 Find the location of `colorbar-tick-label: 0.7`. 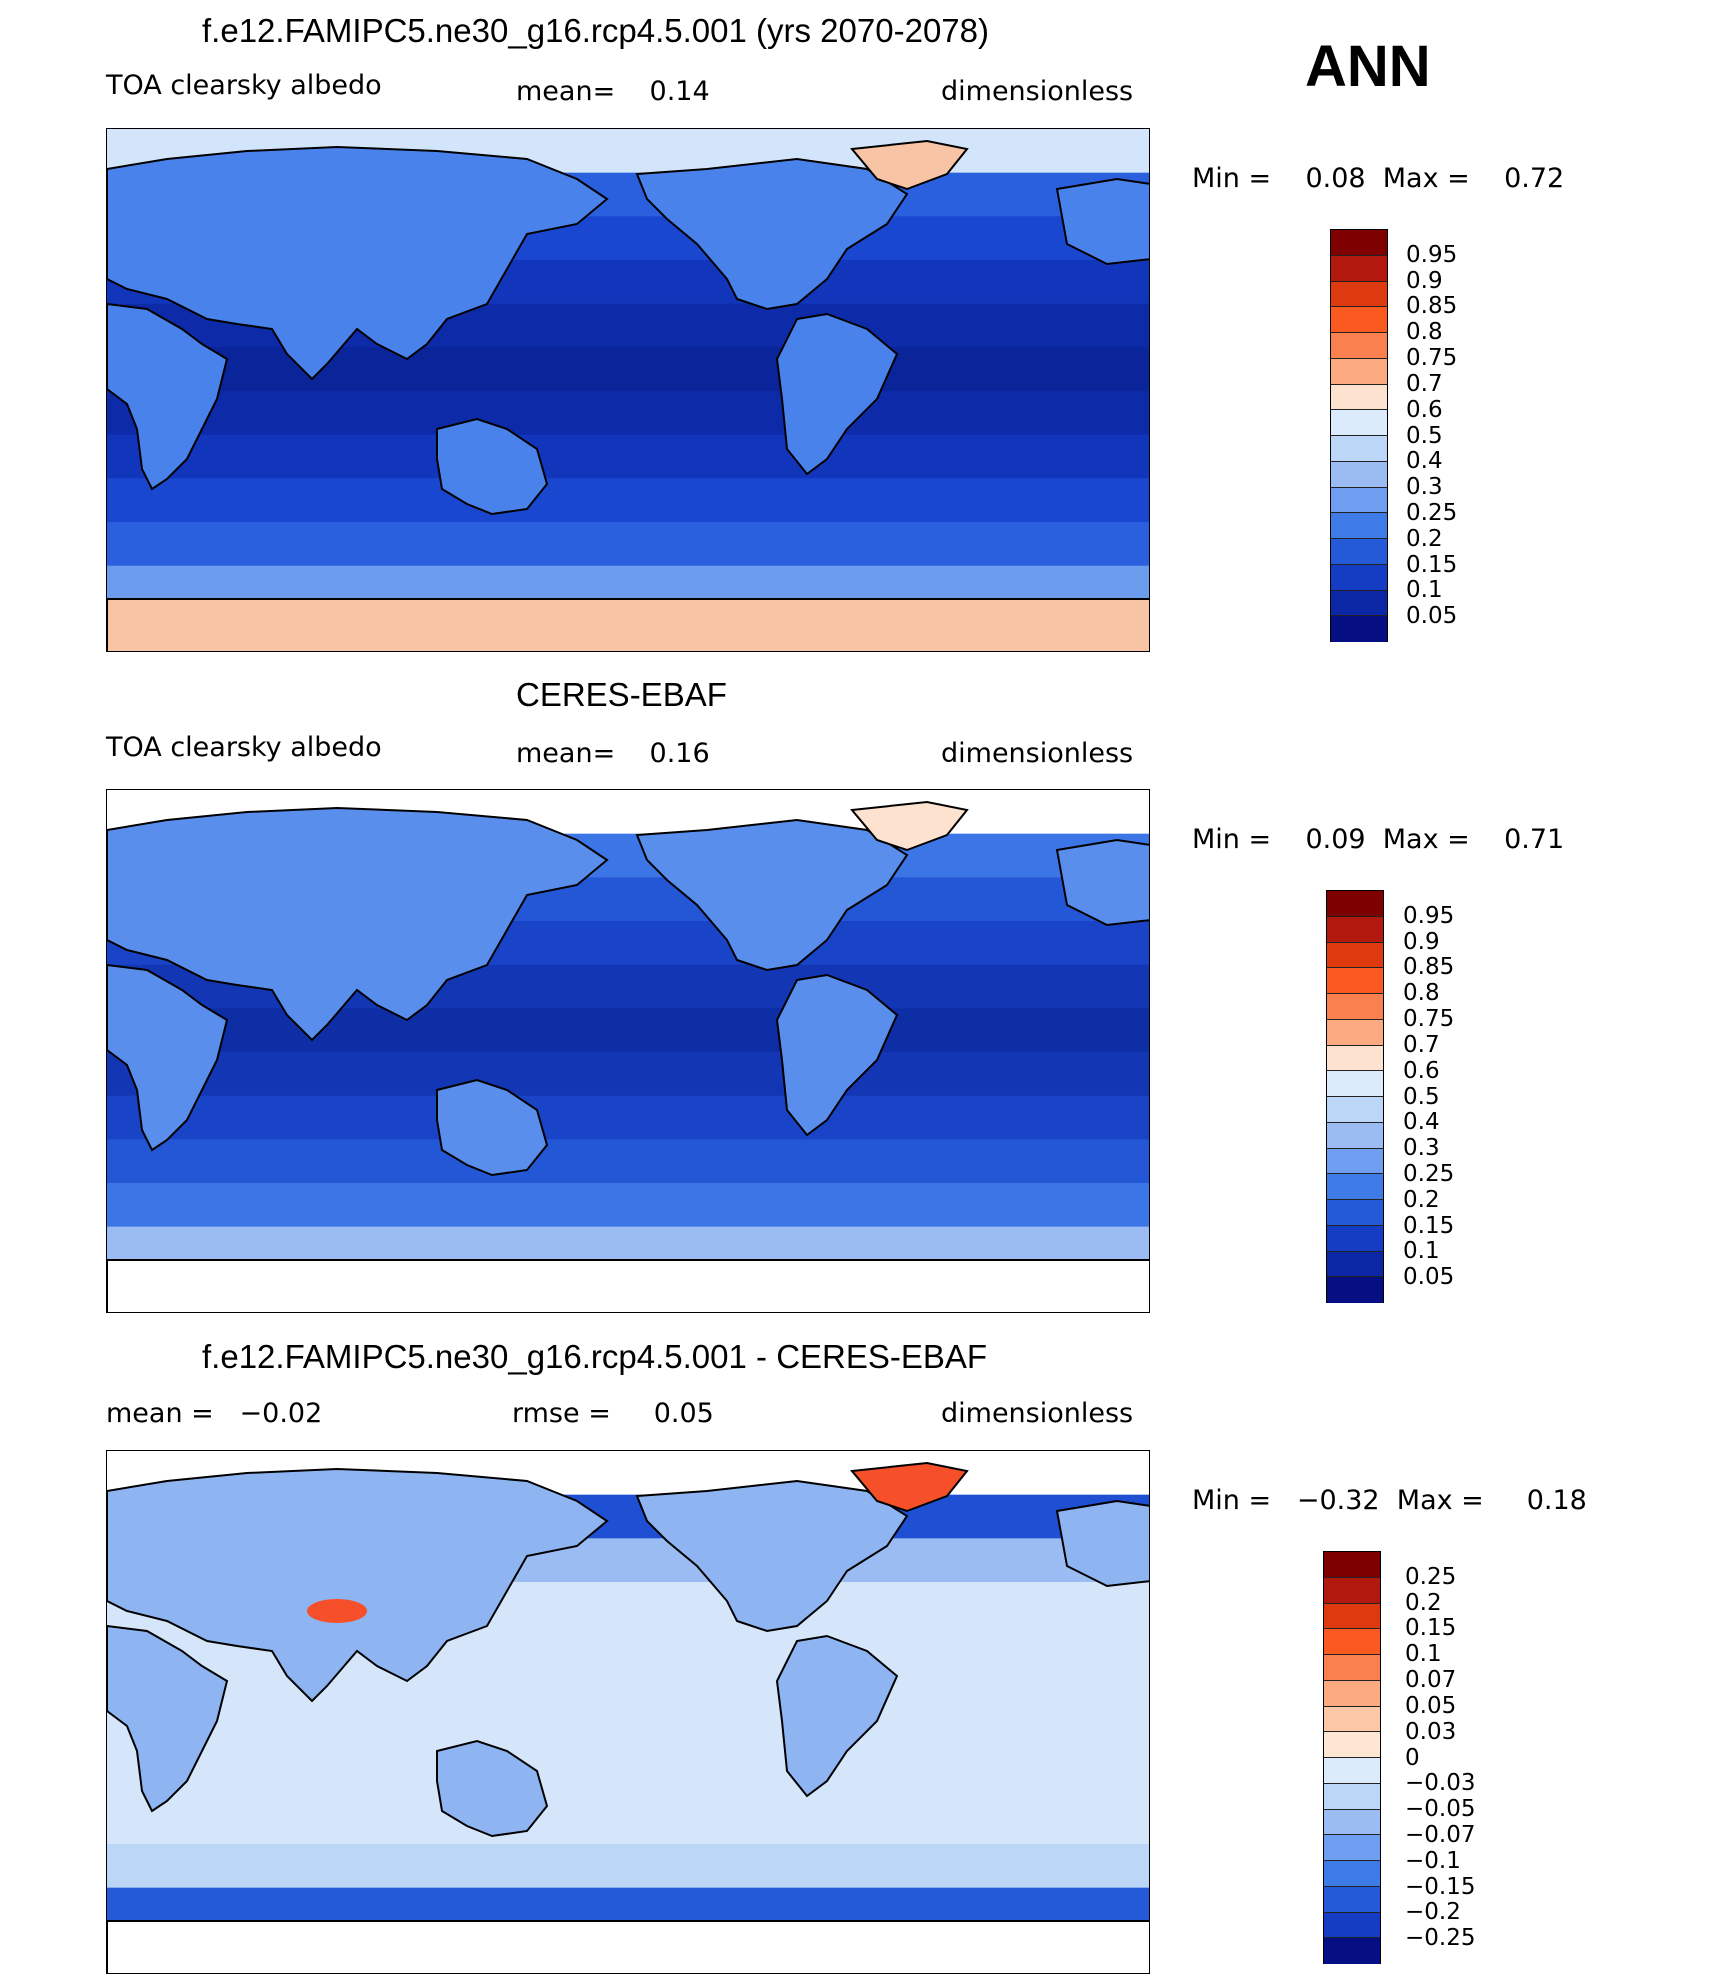

colorbar-tick-label: 0.7 is located at coordinates (1424, 383).